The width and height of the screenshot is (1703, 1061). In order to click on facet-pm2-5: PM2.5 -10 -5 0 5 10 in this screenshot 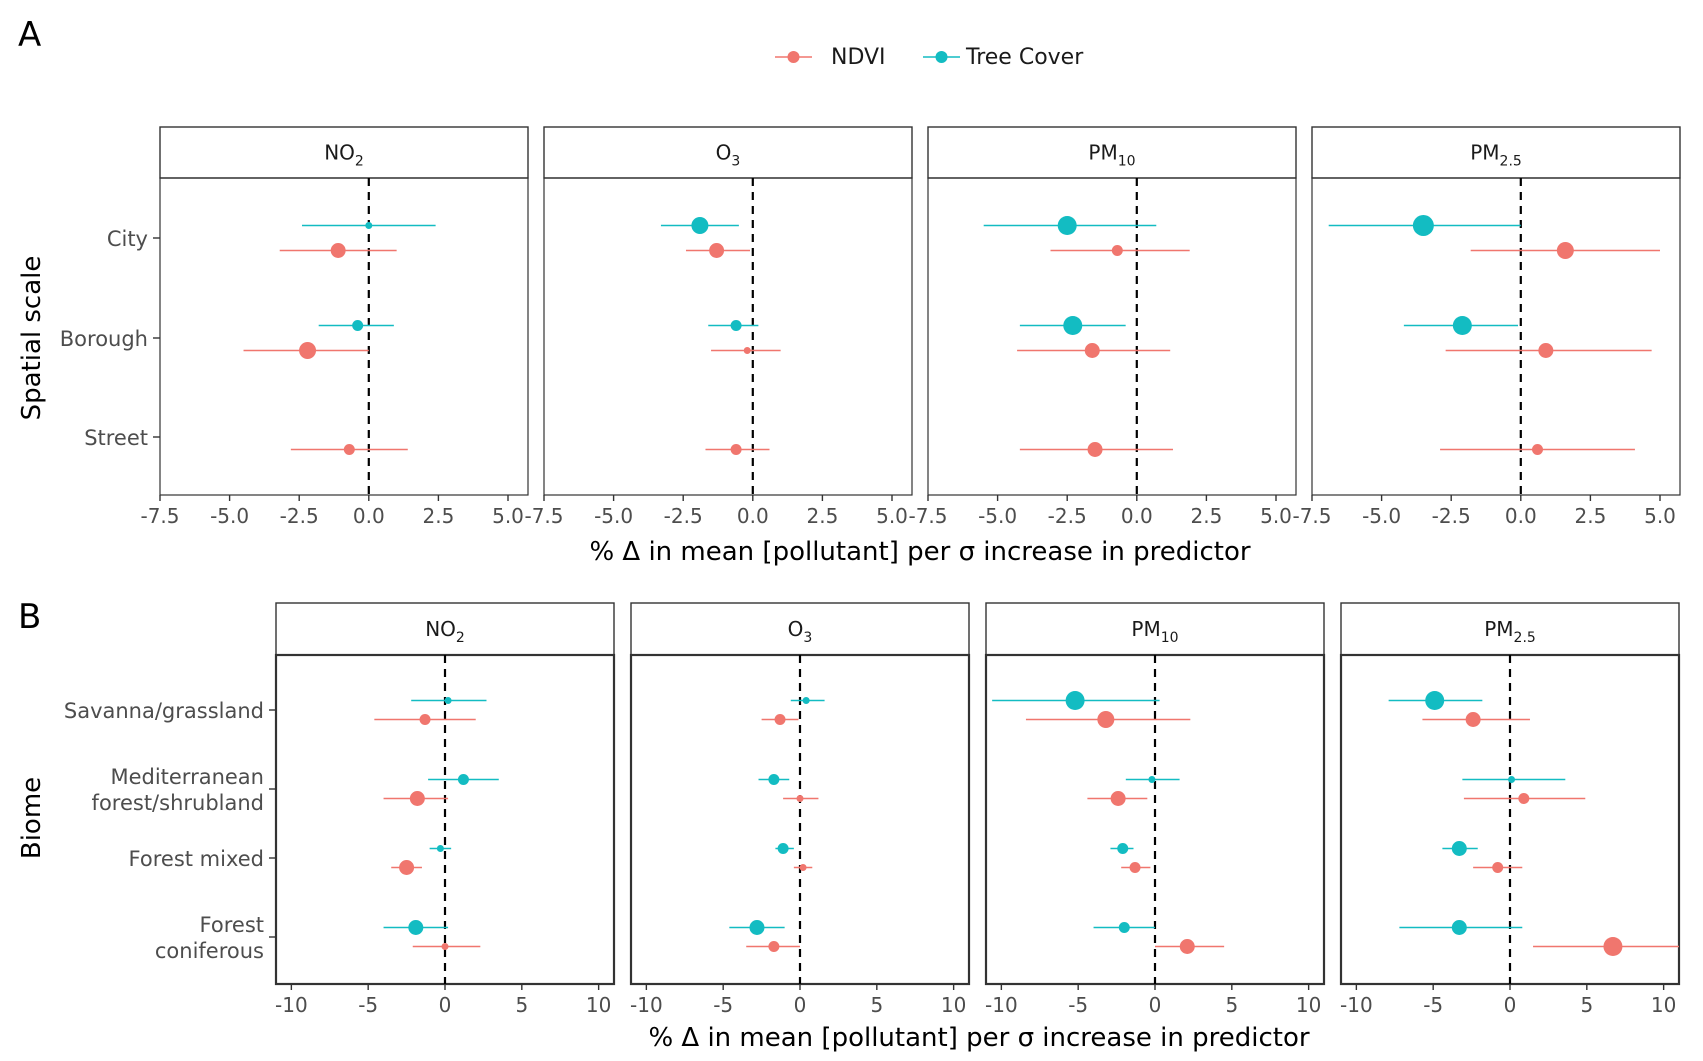, I will do `click(1510, 809)`.